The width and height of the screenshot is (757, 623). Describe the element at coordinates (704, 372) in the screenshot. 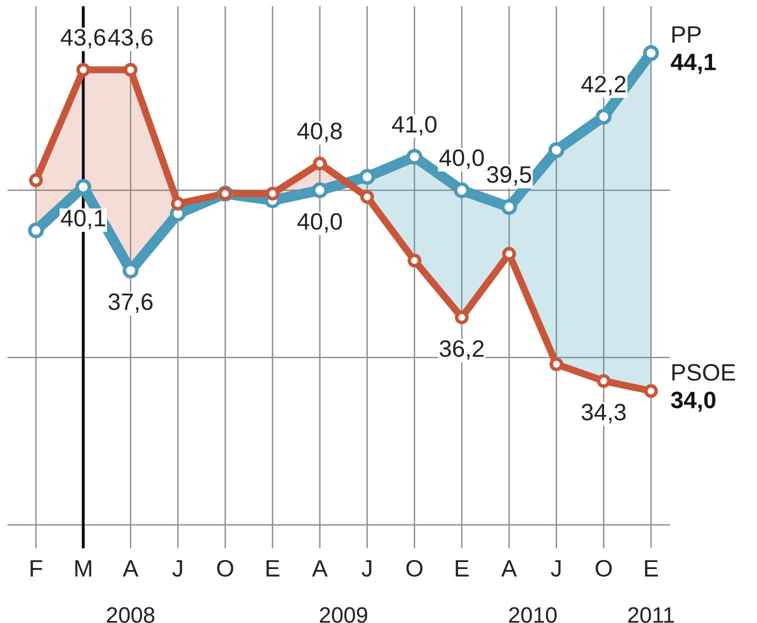

I see `series-label: PSOE` at that location.